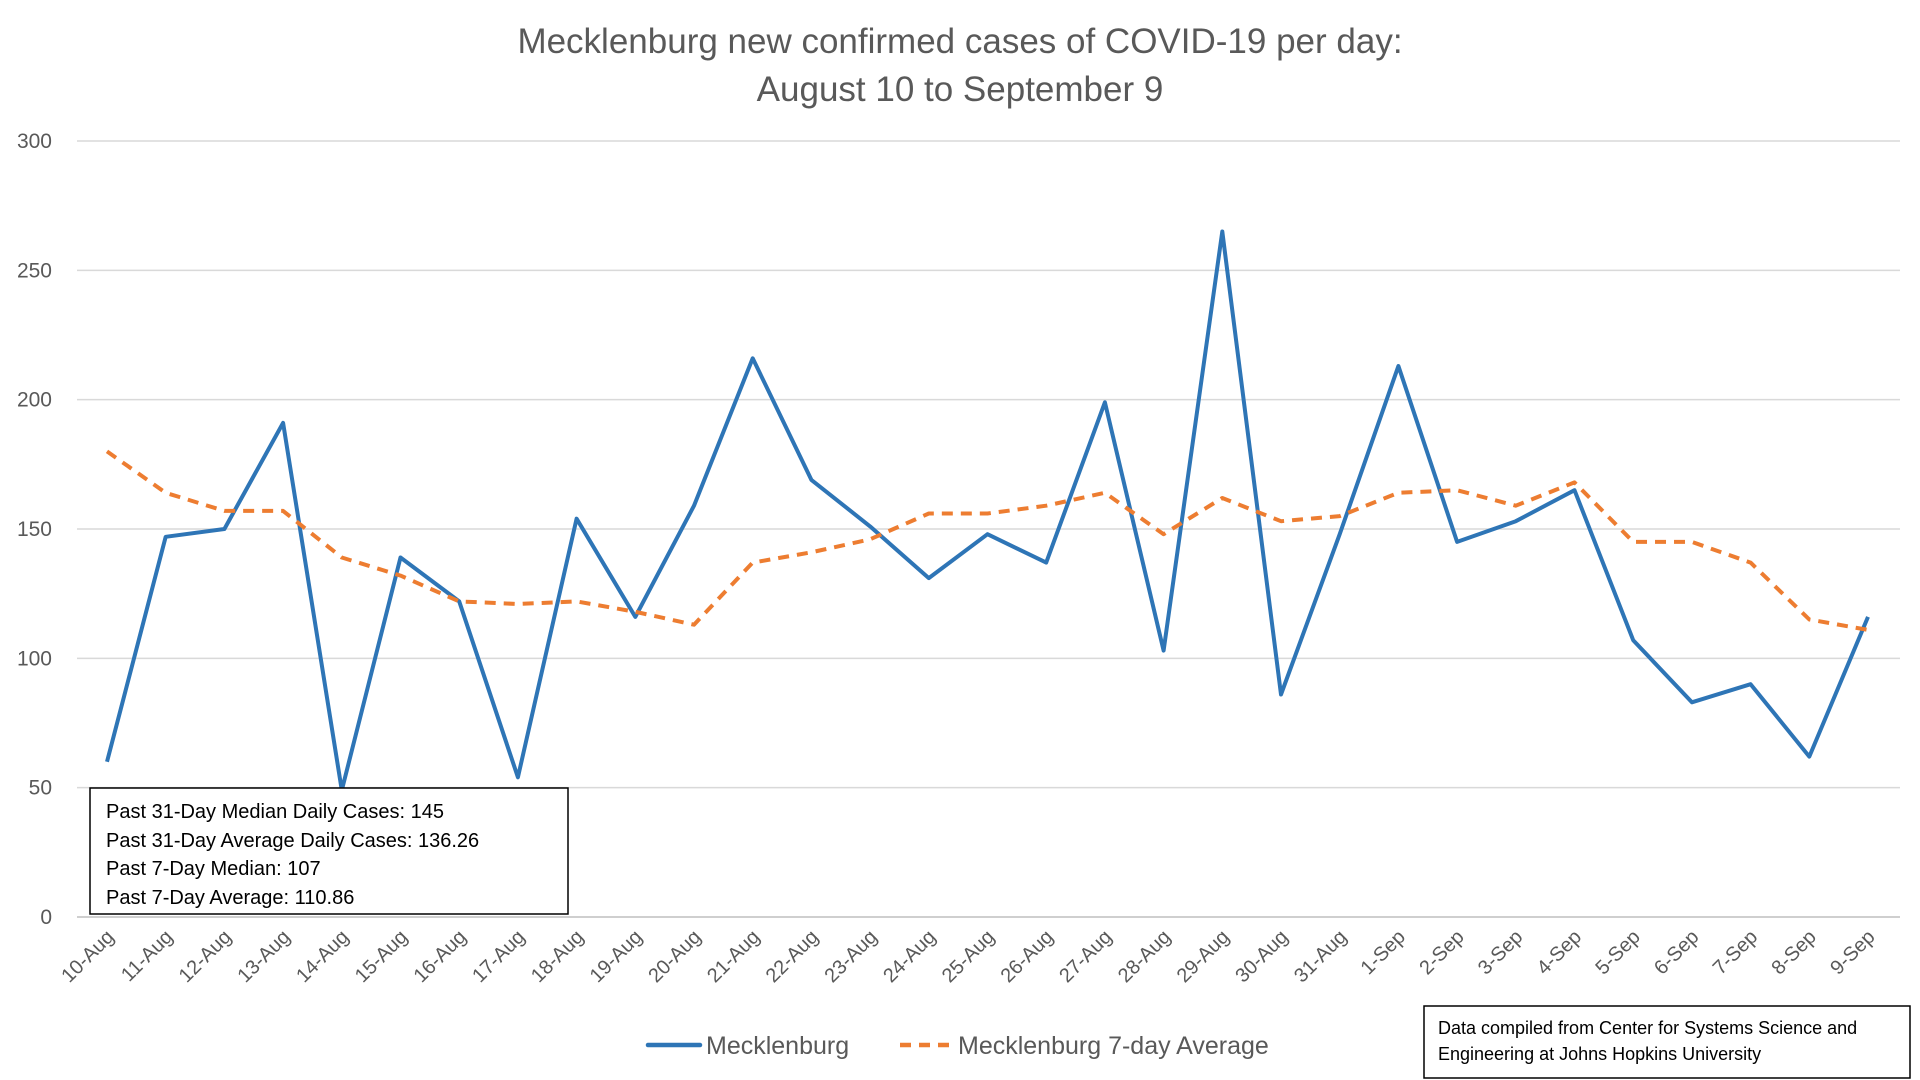 The width and height of the screenshot is (1920, 1080). What do you see at coordinates (292, 841) in the screenshot?
I see `stats-line-average-31: Past 31-Day Average Daily Cases: 136.26` at bounding box center [292, 841].